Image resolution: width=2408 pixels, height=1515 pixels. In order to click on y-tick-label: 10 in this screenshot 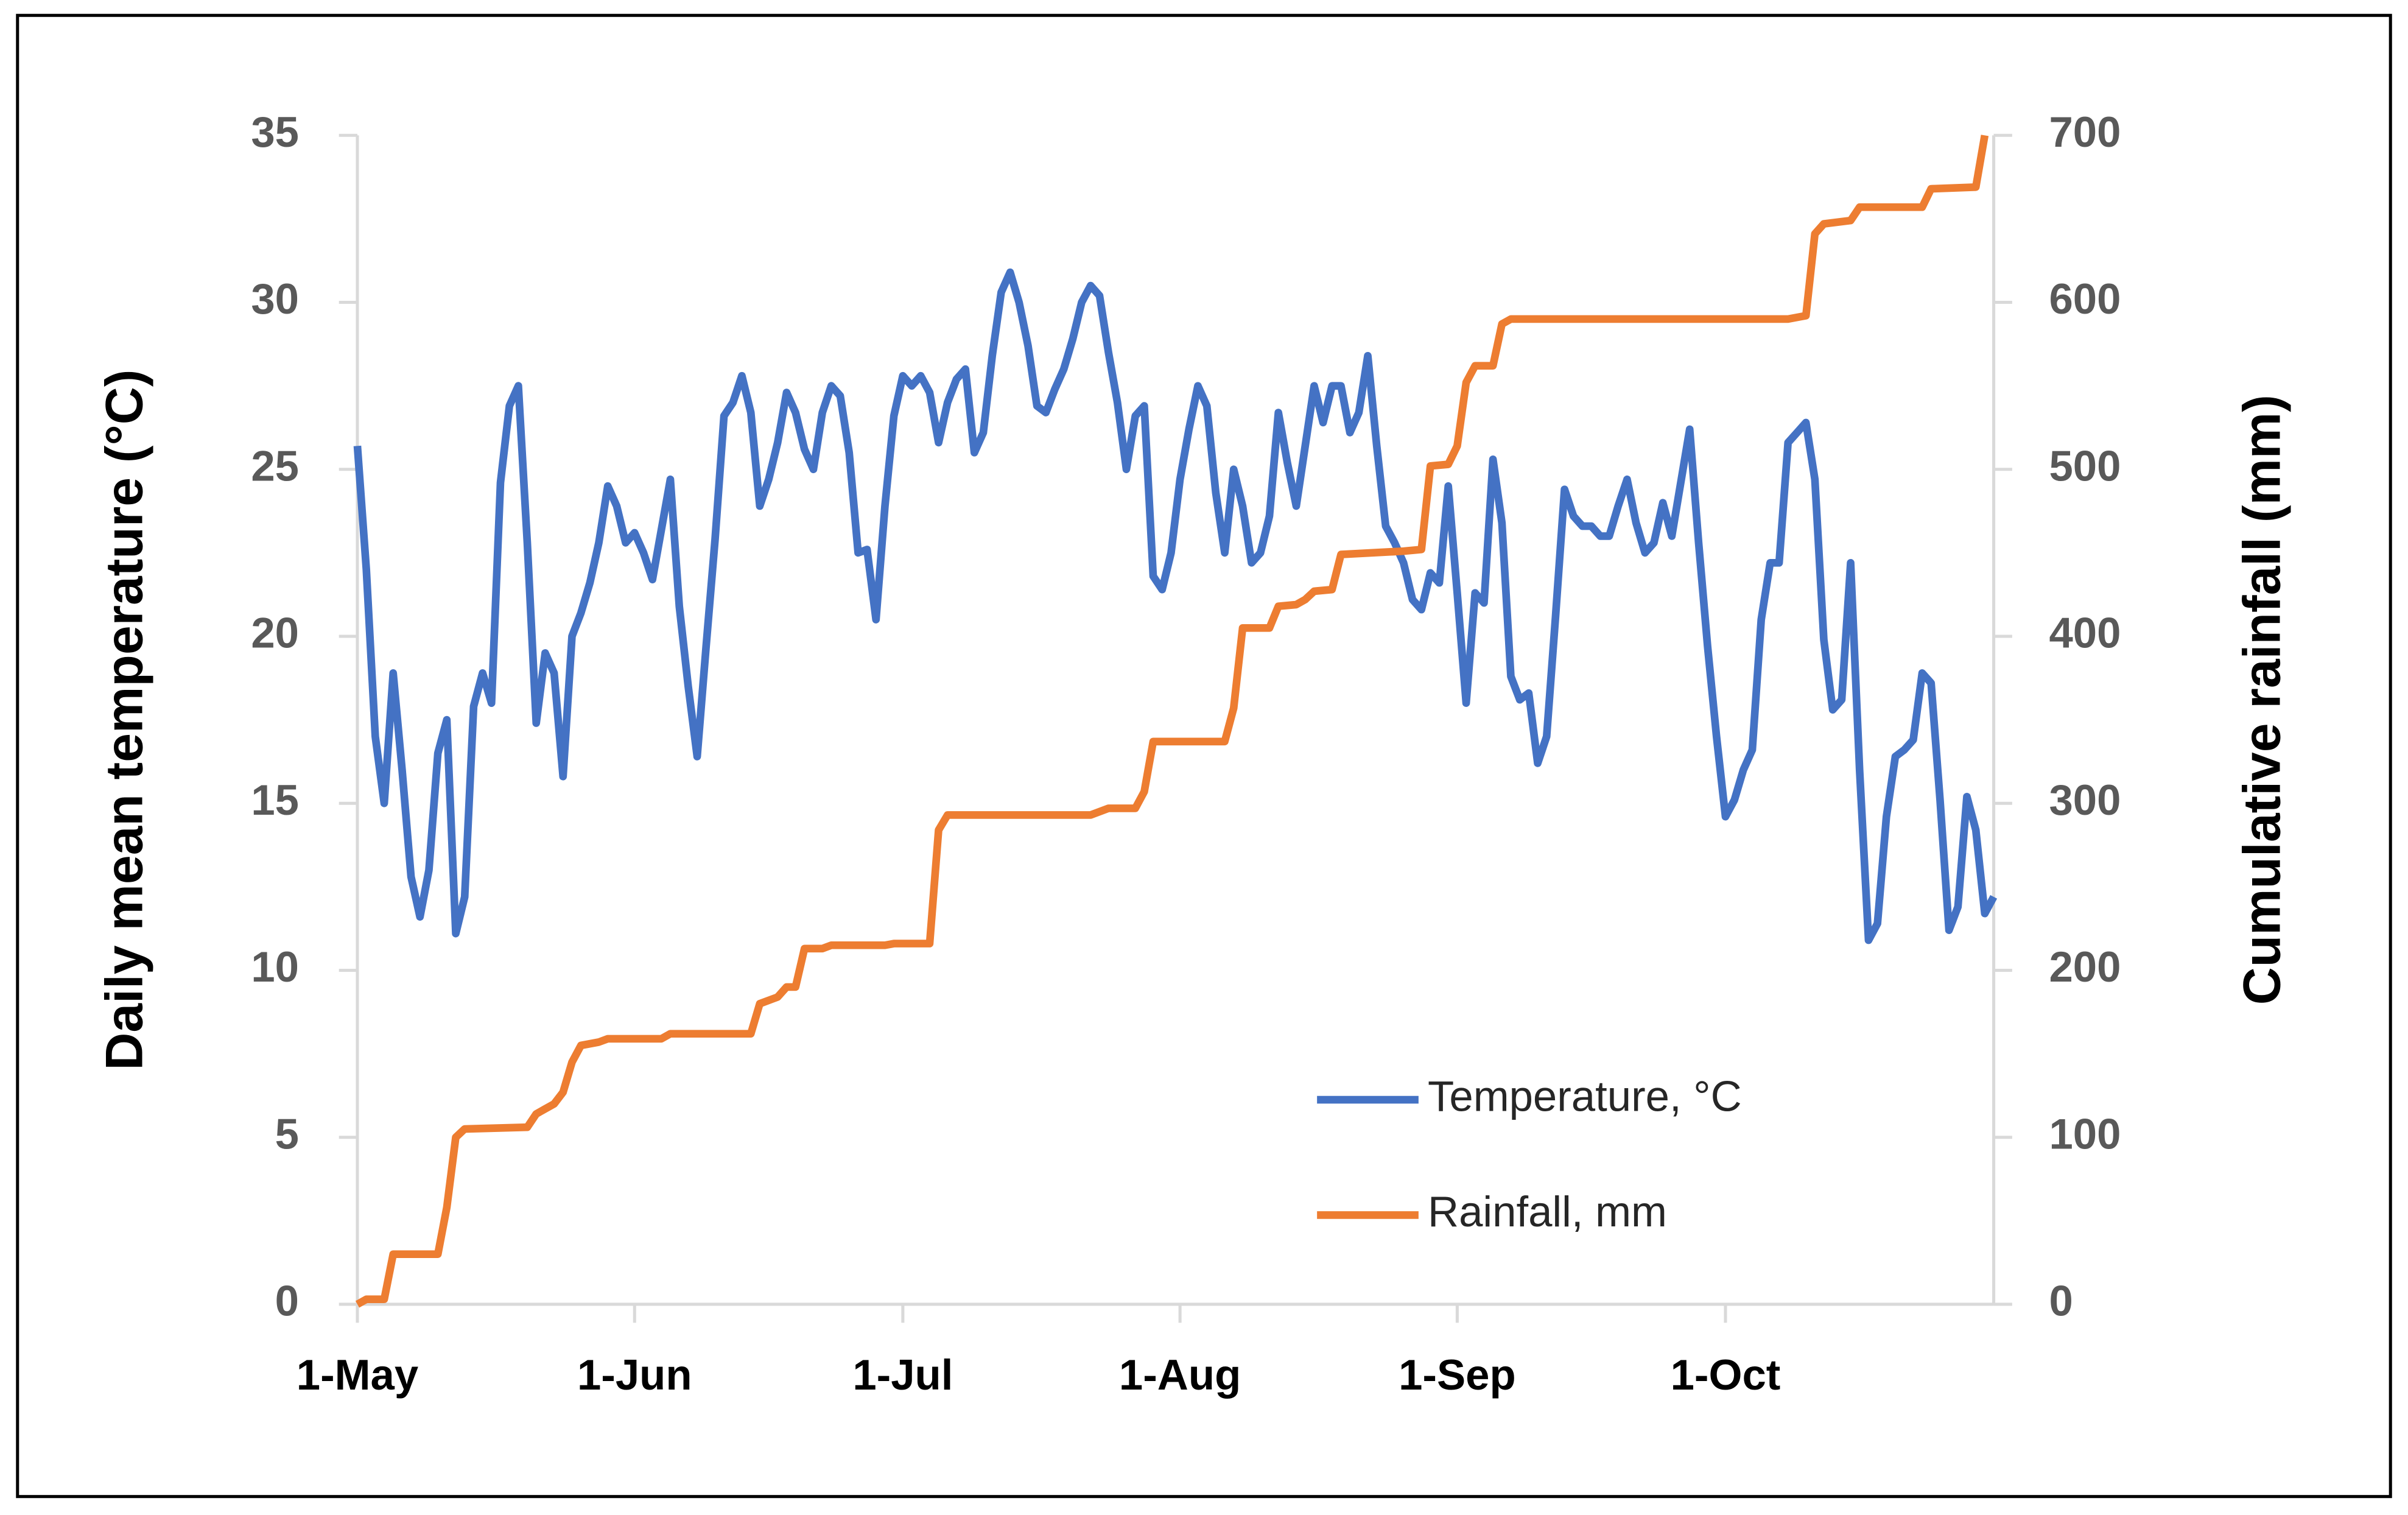, I will do `click(275, 967)`.